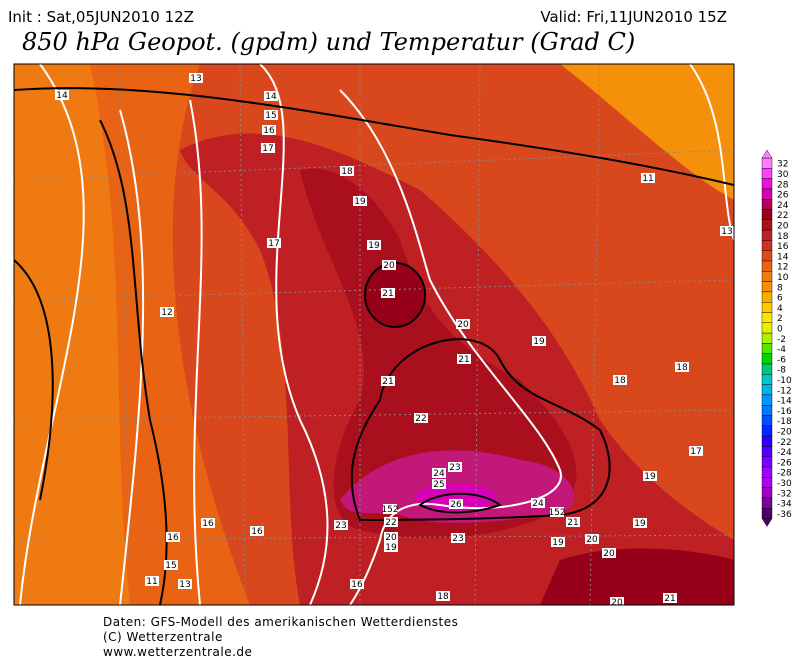 Image resolution: width=809 pixels, height=671 pixels. Describe the element at coordinates (780, 309) in the screenshot. I see `legend-label: 4` at that location.